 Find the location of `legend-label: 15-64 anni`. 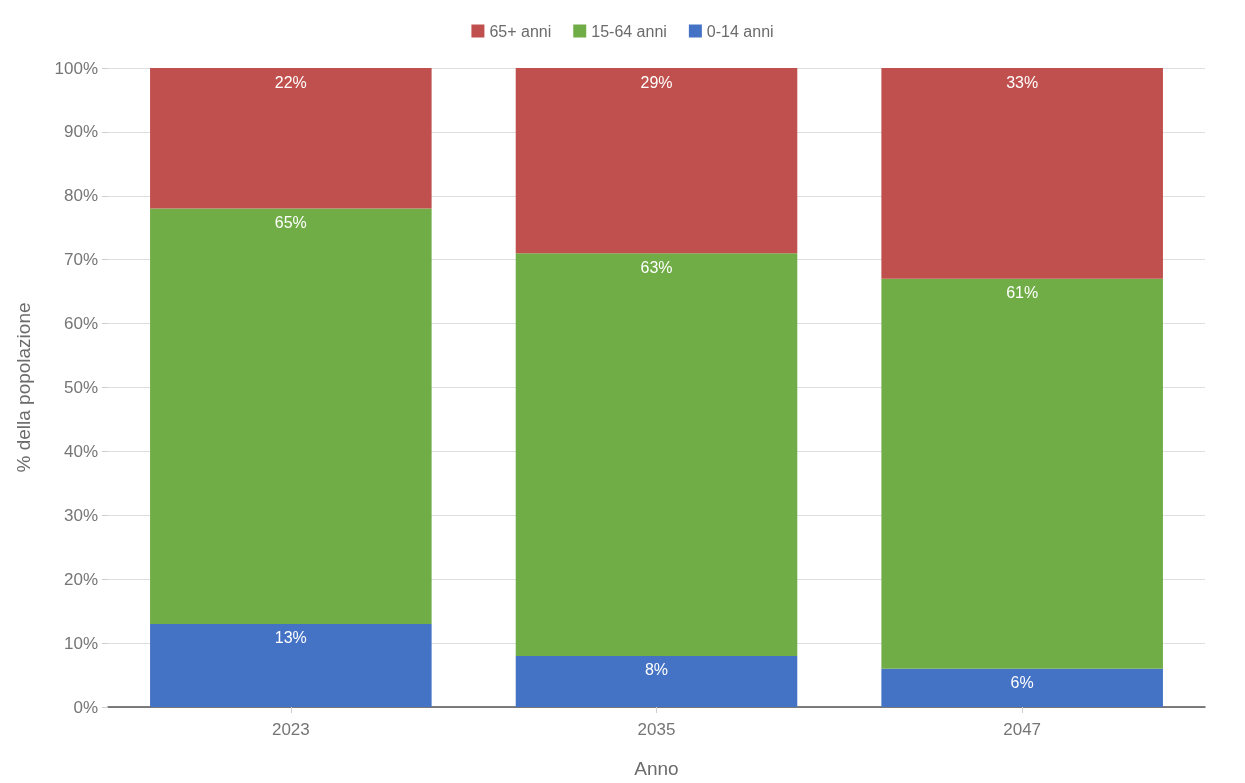

legend-label: 15-64 anni is located at coordinates (629, 31).